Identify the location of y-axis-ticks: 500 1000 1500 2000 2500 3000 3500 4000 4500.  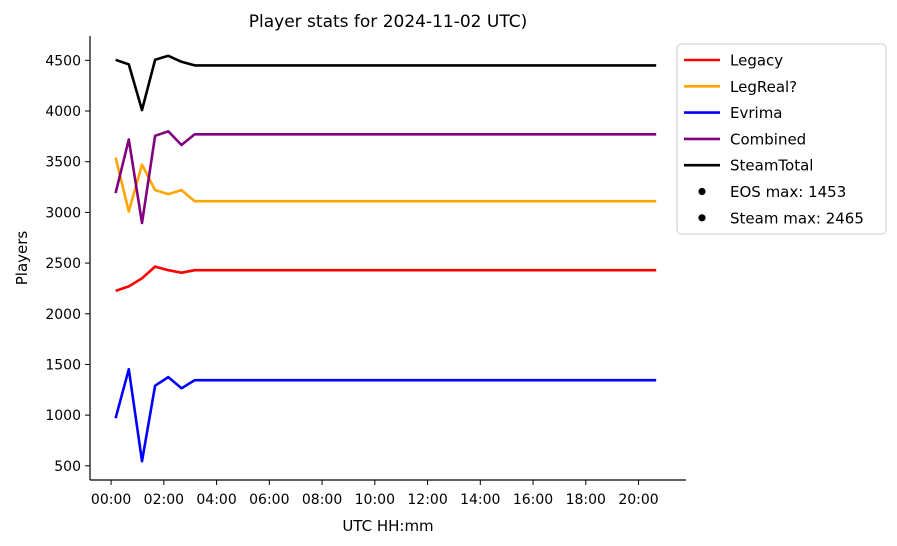
(67, 264).